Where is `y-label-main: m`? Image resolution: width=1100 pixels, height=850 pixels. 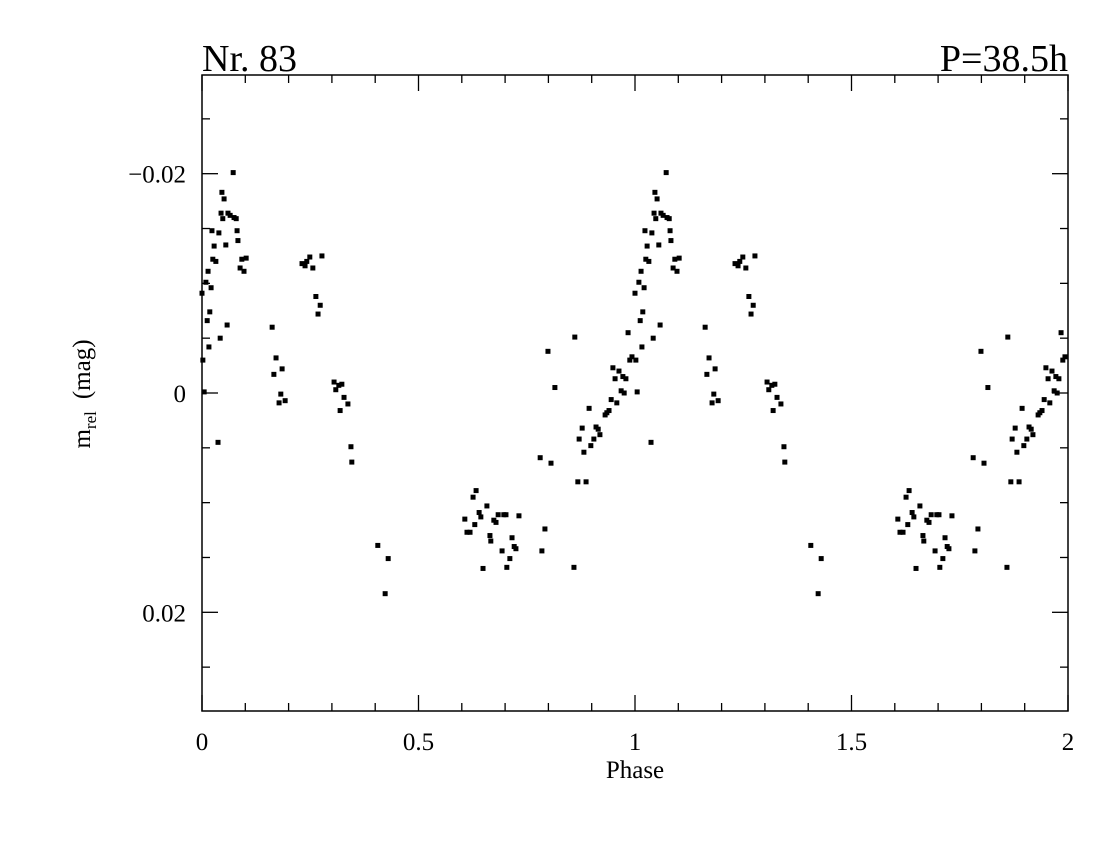
y-label-main: m is located at coordinates (82, 439).